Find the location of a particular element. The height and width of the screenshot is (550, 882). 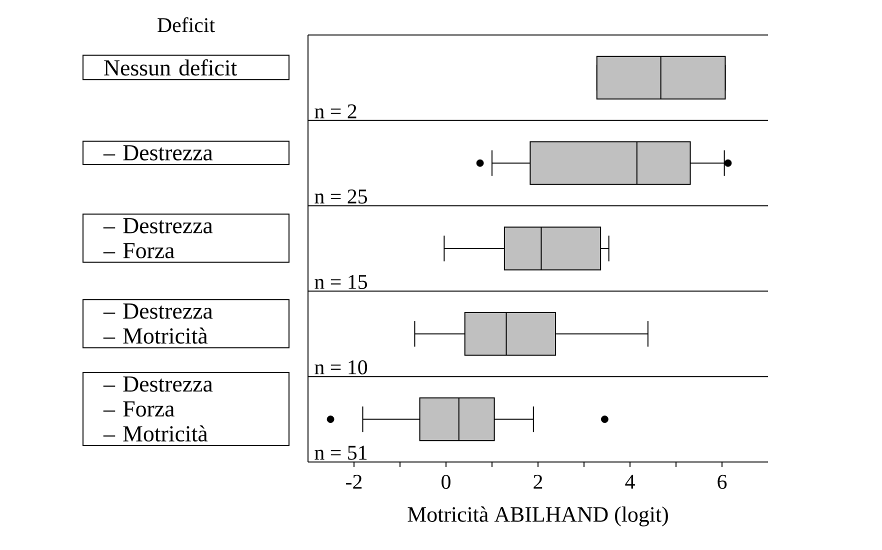

y-axis-title: Deficit is located at coordinates (186, 24).